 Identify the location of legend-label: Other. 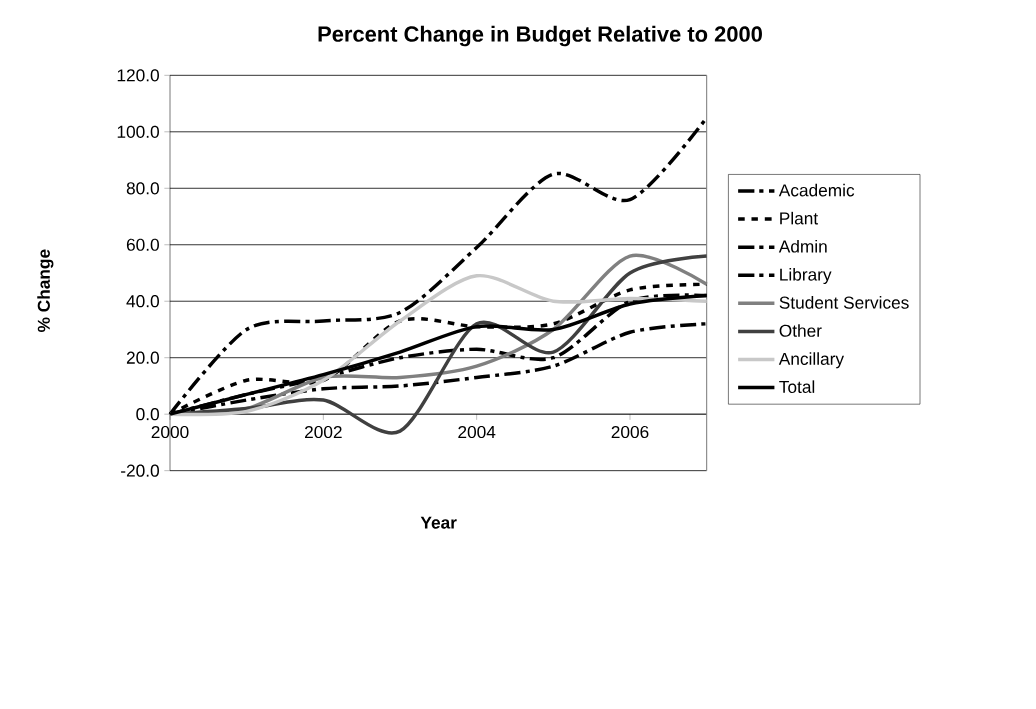
(800, 330).